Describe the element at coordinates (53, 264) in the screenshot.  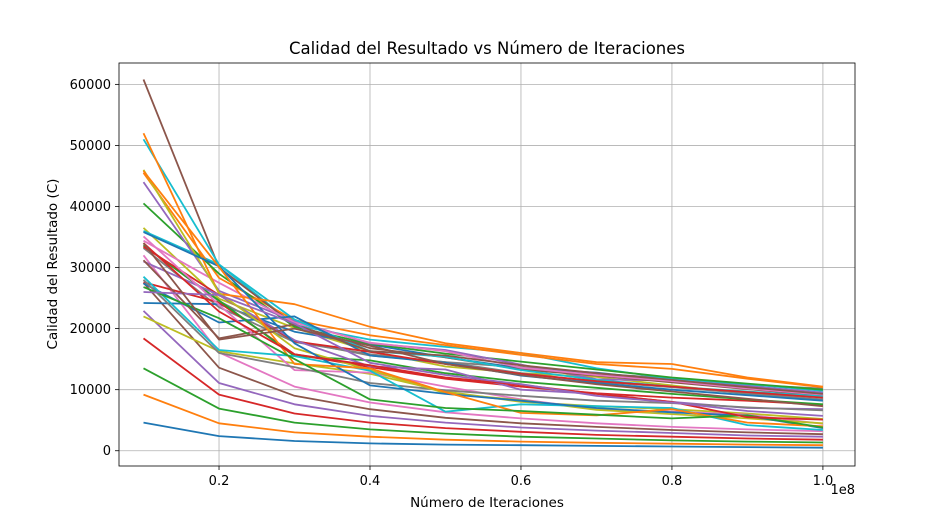
I see `y-axis-label: Calidad del Resultado (C)` at that location.